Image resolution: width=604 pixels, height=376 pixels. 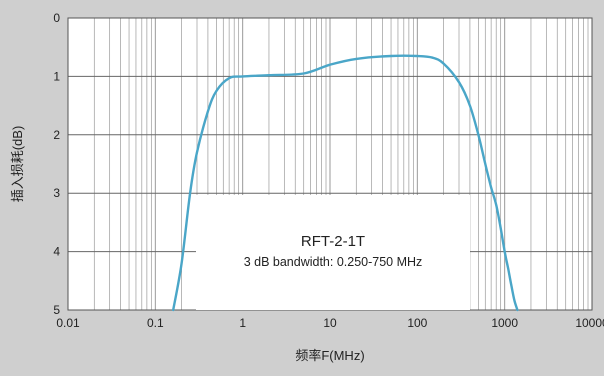 I want to click on annotation-background, so click(x=333, y=252).